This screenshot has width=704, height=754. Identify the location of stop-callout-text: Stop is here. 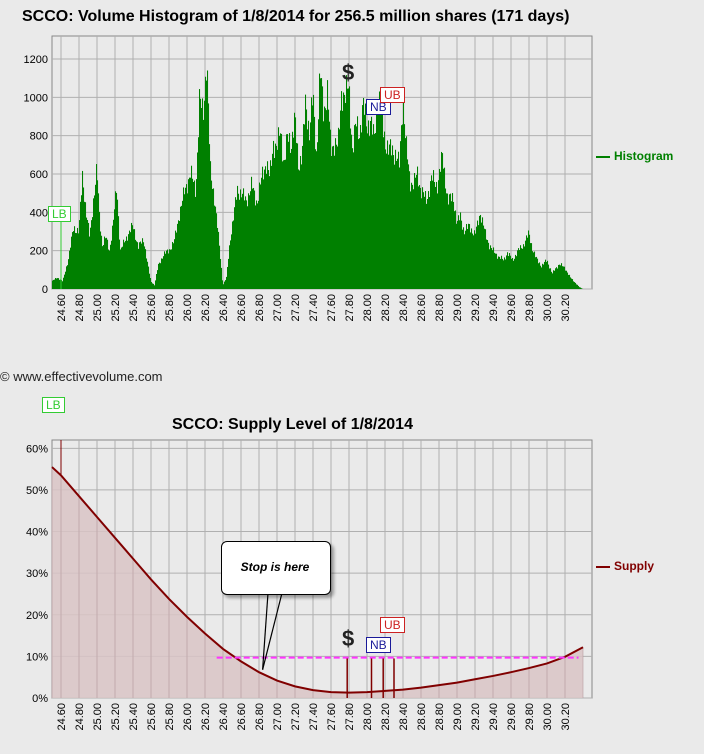
(275, 567).